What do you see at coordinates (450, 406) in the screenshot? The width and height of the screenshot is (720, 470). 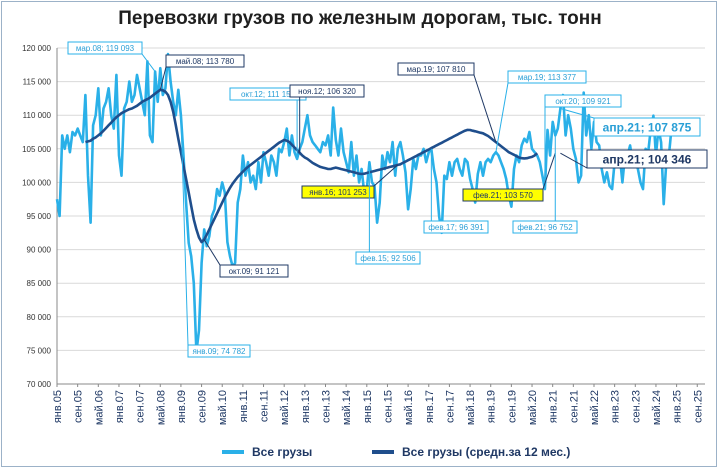 I see `x-tick-label: сен.17` at bounding box center [450, 406].